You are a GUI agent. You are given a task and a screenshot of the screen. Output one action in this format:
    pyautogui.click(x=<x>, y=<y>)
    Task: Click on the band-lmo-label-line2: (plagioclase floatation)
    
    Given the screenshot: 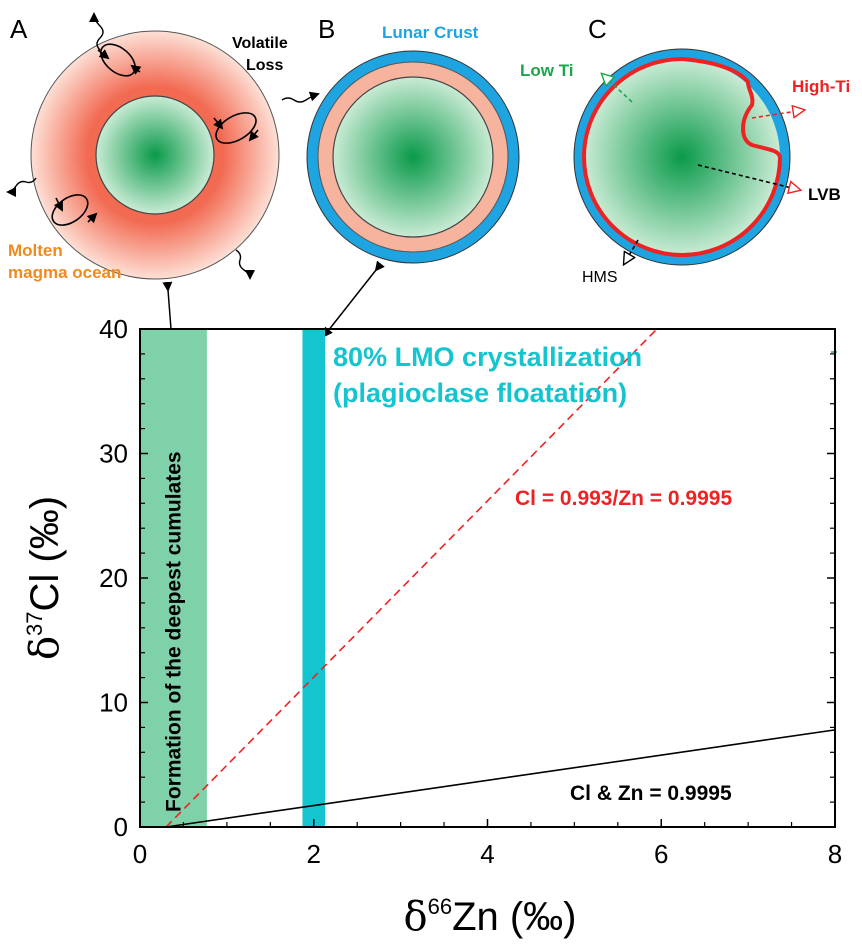 What is the action you would take?
    pyautogui.click(x=480, y=393)
    